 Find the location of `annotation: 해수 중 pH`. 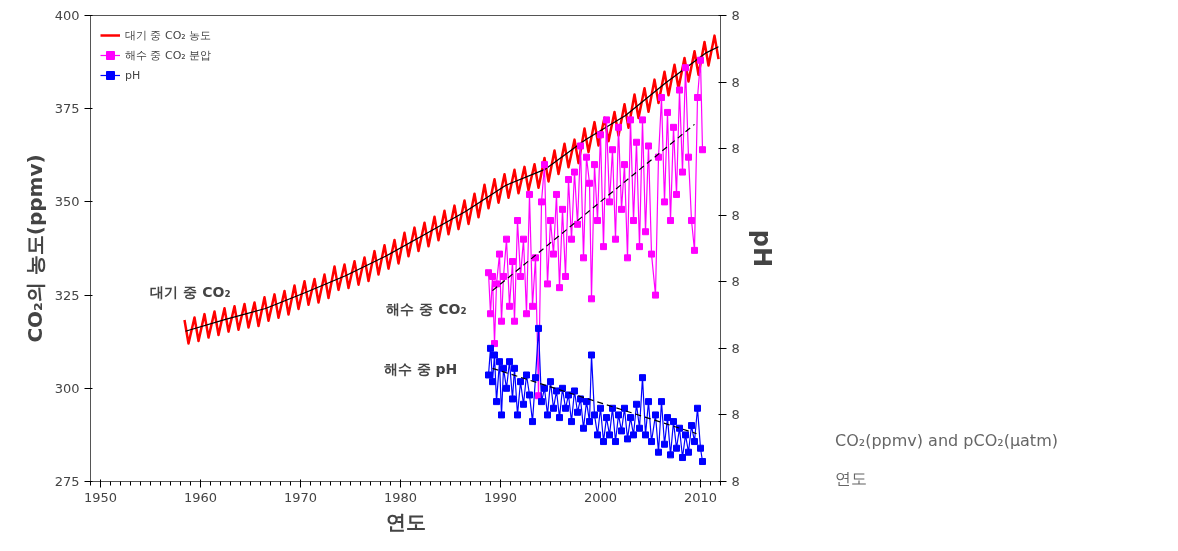

annotation: 해수 중 pH is located at coordinates (420, 368).